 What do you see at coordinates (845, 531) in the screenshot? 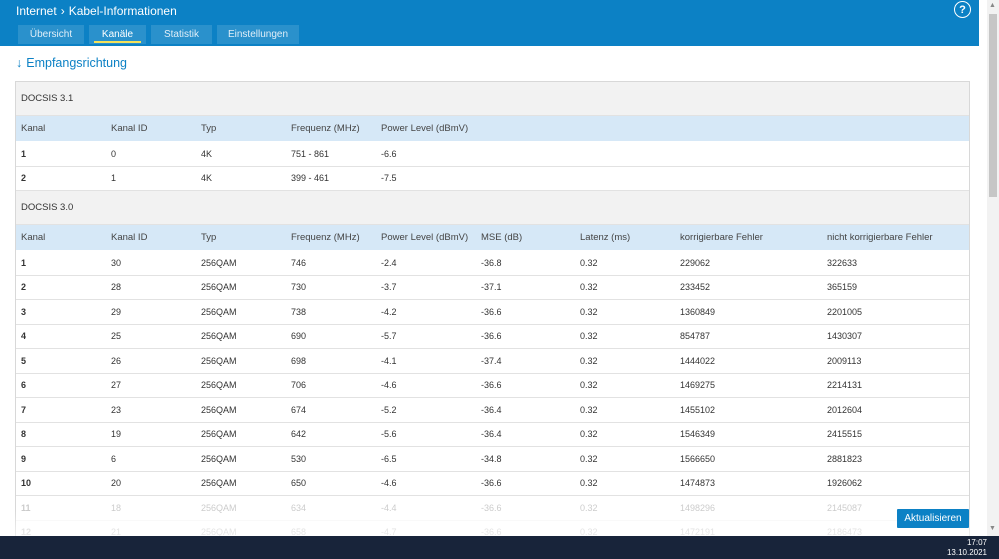
I see `table-cell: 2186473` at bounding box center [845, 531].